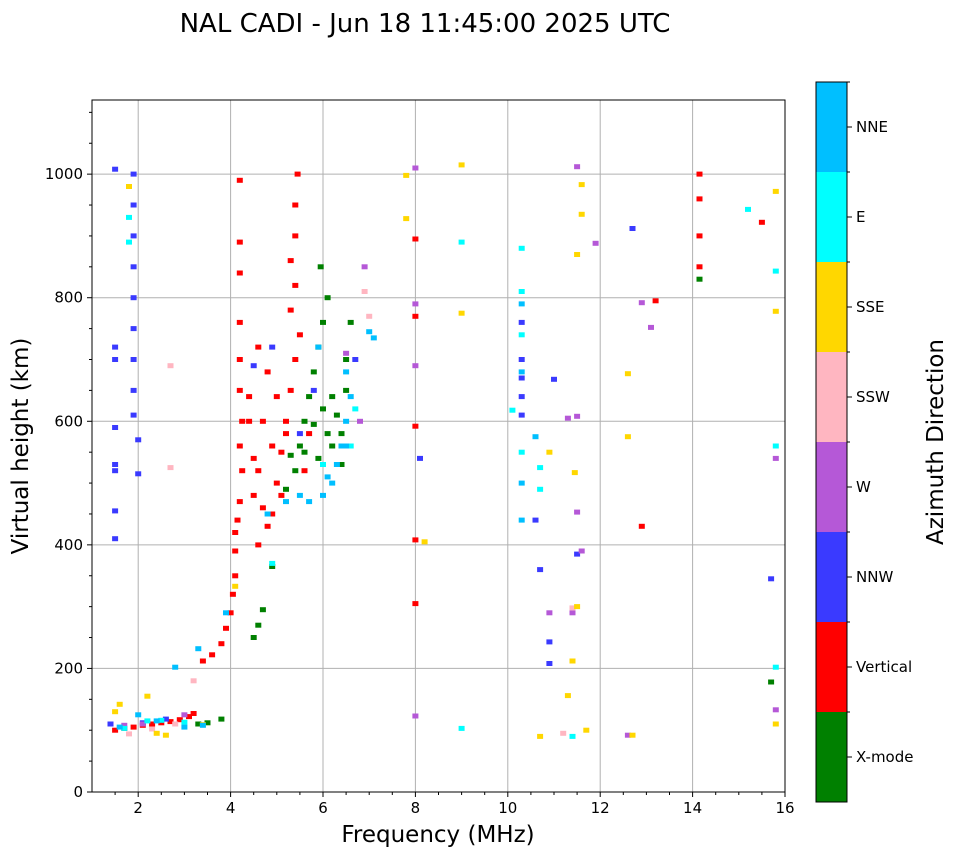 This screenshot has height=857, width=958. Describe the element at coordinates (231, 808) in the screenshot. I see `x-tick-label: 4` at that location.